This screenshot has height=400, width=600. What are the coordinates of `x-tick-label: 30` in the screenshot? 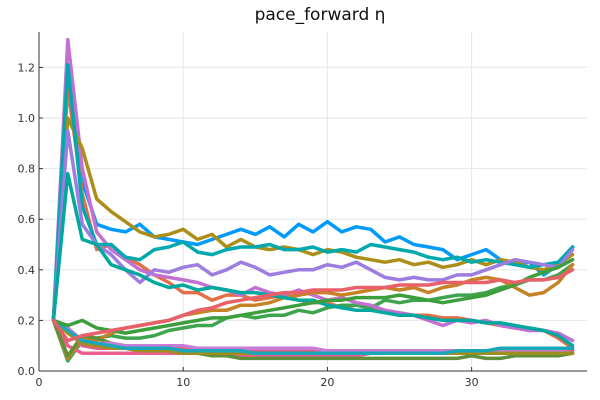 It's located at (472, 382).